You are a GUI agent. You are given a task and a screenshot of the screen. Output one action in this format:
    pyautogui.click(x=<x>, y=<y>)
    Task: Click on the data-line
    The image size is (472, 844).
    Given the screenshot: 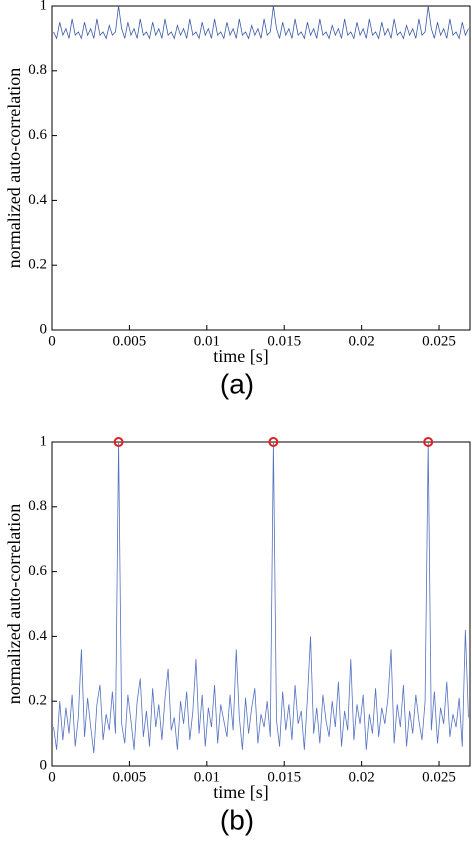 What is the action you would take?
    pyautogui.click(x=261, y=22)
    